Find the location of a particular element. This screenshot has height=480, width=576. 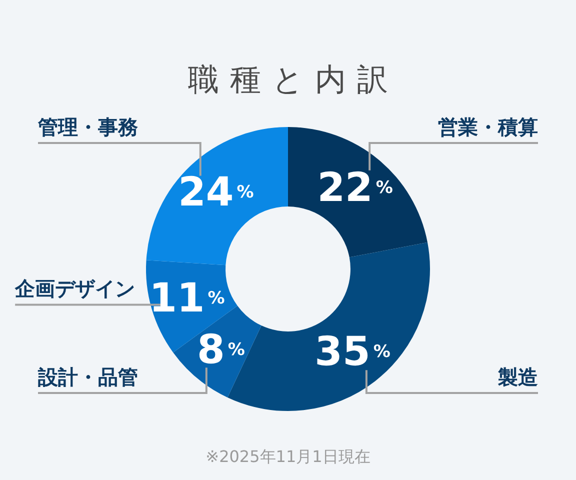

data-label: 35% is located at coordinates (352, 352).